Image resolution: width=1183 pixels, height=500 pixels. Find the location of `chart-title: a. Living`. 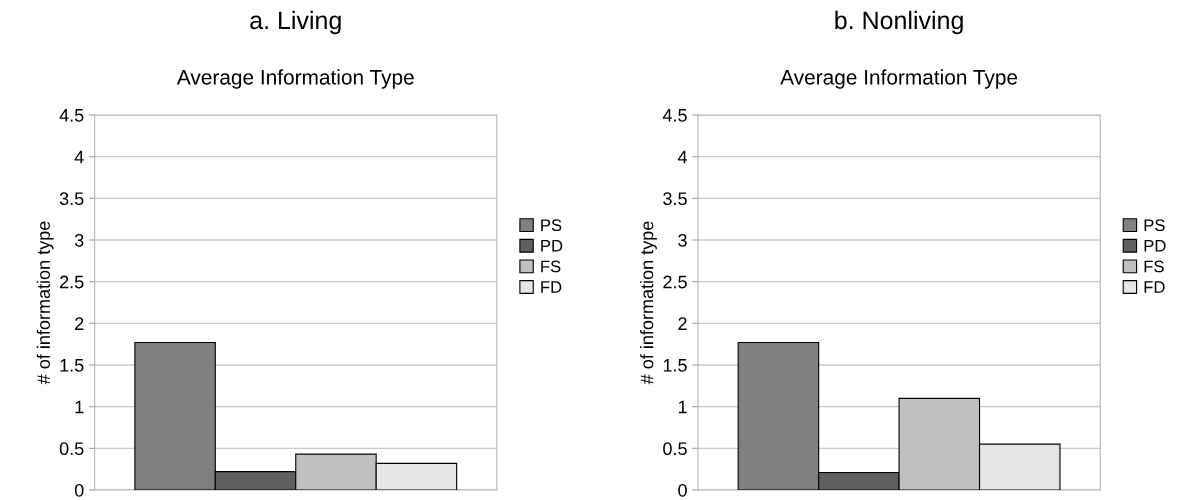

chart-title: a. Living is located at coordinates (295, 22).